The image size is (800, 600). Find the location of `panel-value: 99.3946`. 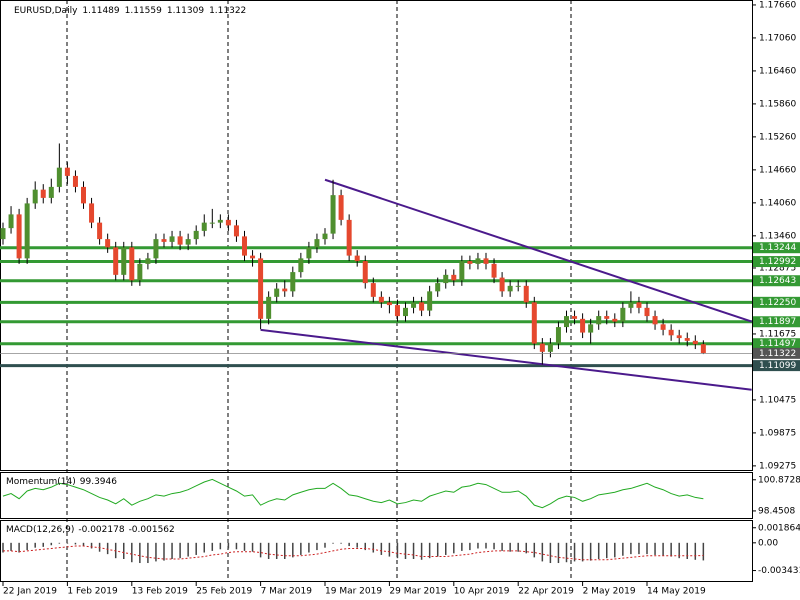

panel-value: 99.3946 is located at coordinates (98, 482).